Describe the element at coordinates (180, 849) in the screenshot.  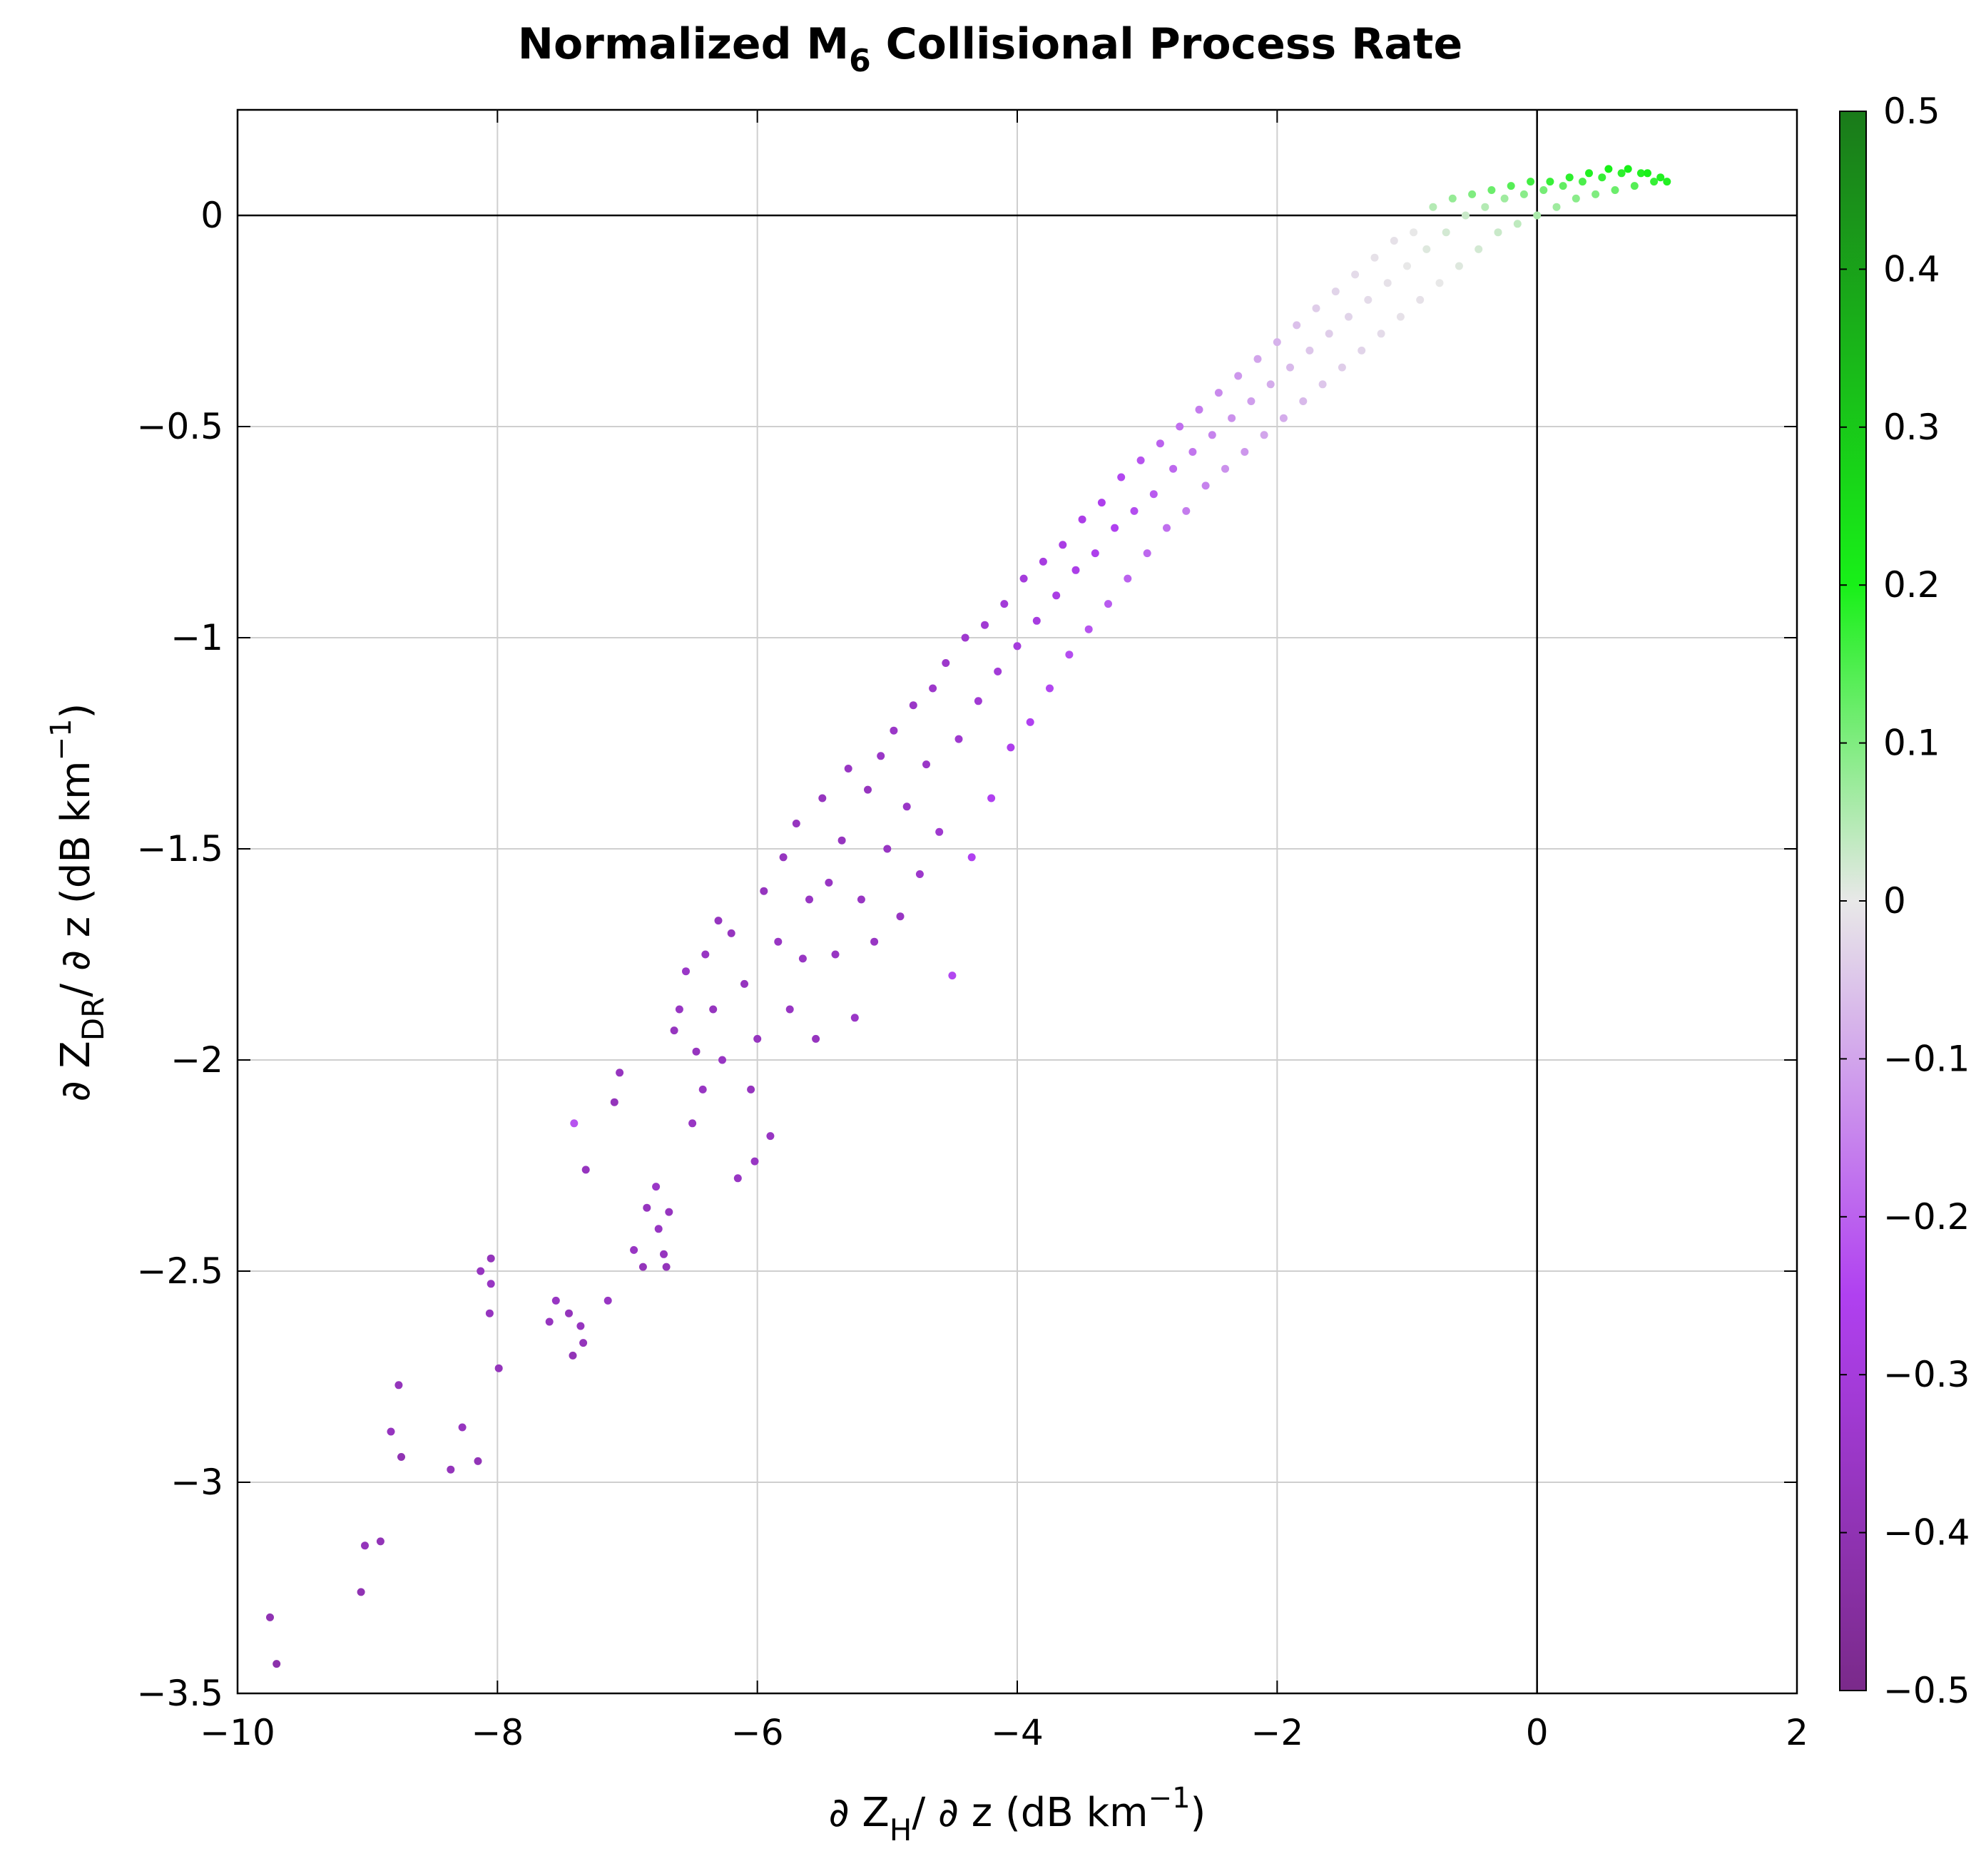
I see `y-tick-label: −1.5` at that location.